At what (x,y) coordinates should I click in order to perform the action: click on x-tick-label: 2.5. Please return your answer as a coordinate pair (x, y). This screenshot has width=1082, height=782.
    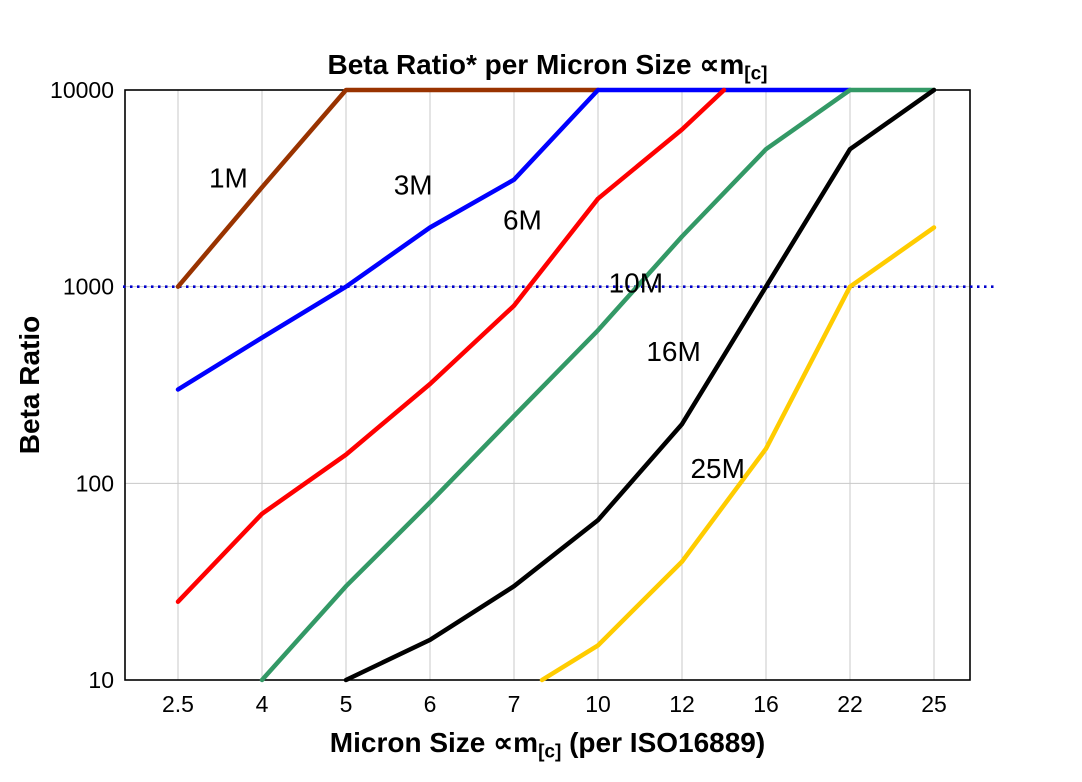
    Looking at the image, I should click on (178, 704).